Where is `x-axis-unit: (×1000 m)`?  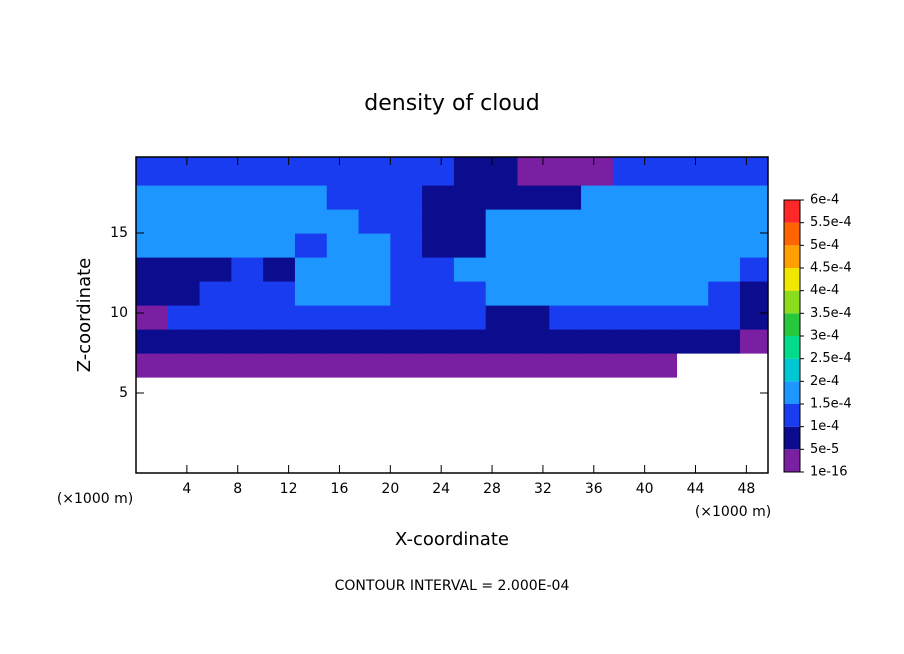
x-axis-unit: (×1000 m) is located at coordinates (733, 512).